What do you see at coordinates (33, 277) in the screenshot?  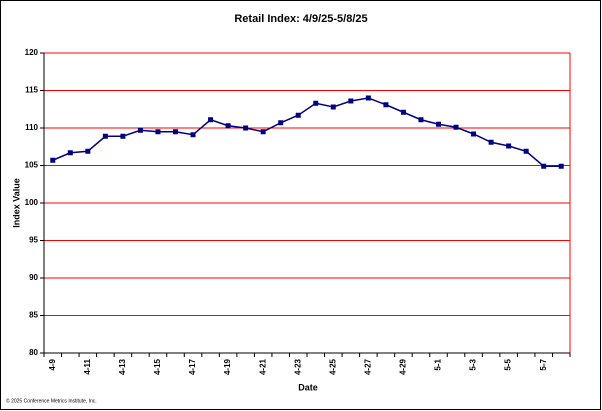 I see `y-tick-label: 90` at bounding box center [33, 277].